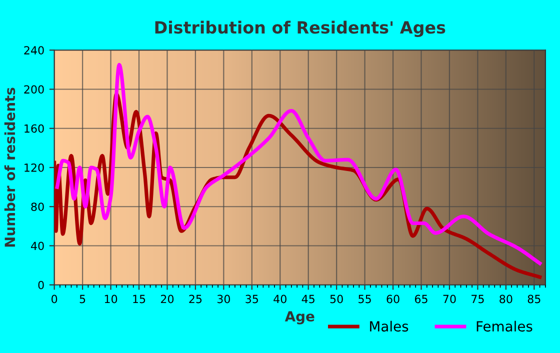 The height and width of the screenshot is (353, 560). What do you see at coordinates (449, 299) in the screenshot?
I see `x-tick-label: 70` at bounding box center [449, 299].